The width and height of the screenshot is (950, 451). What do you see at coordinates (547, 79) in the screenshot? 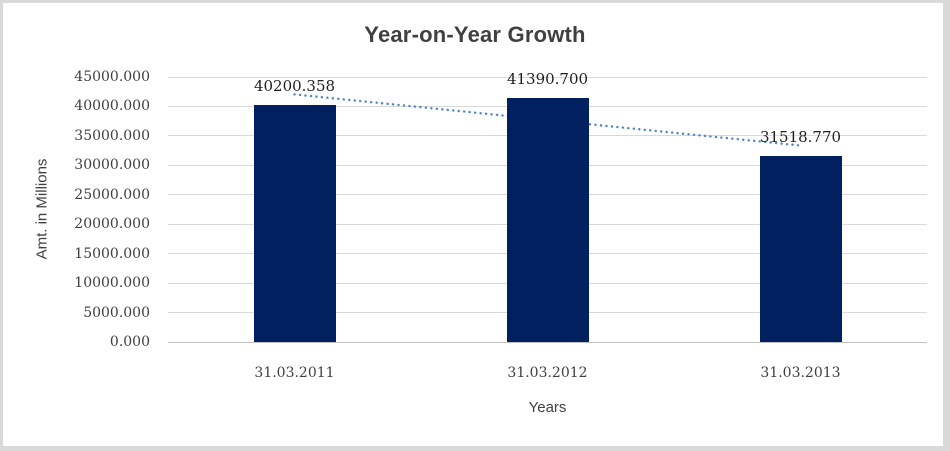
I see `bar-value-label: 41390.700` at bounding box center [547, 79].